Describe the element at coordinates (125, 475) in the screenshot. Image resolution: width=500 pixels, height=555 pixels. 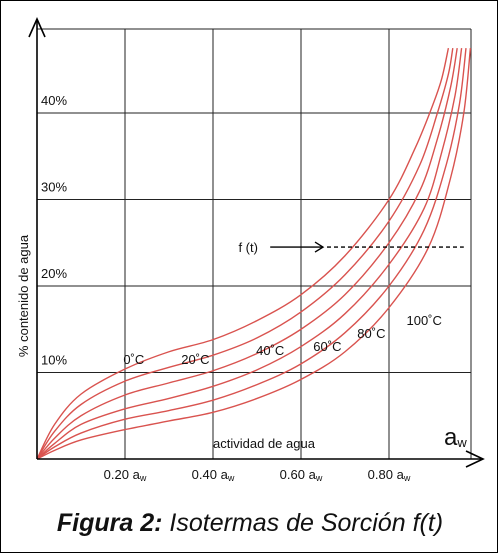
I see `x-tick-label: 0.20 aw` at that location.